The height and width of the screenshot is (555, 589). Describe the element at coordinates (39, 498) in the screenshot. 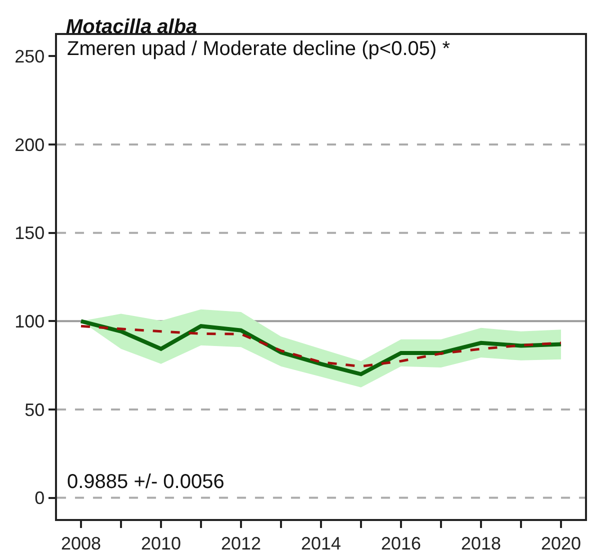

I see `y-tick-label: 0` at that location.